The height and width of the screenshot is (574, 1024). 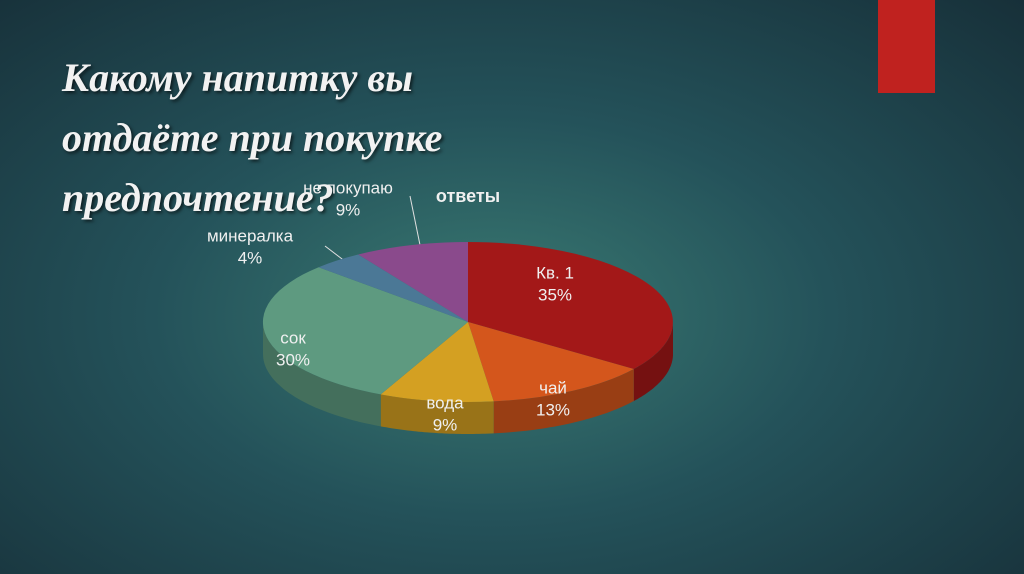 What do you see at coordinates (555, 272) in the screenshot?
I see `slice-label: Кв. 1` at bounding box center [555, 272].